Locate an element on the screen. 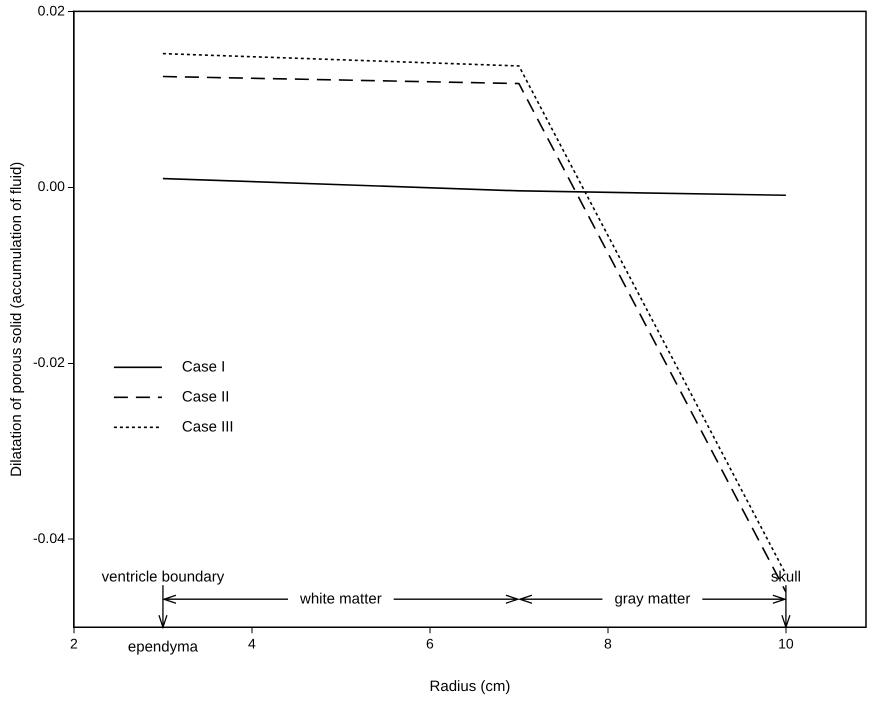 This screenshot has height=706, width=869. annotation: ventricle boundary is located at coordinates (163, 577).